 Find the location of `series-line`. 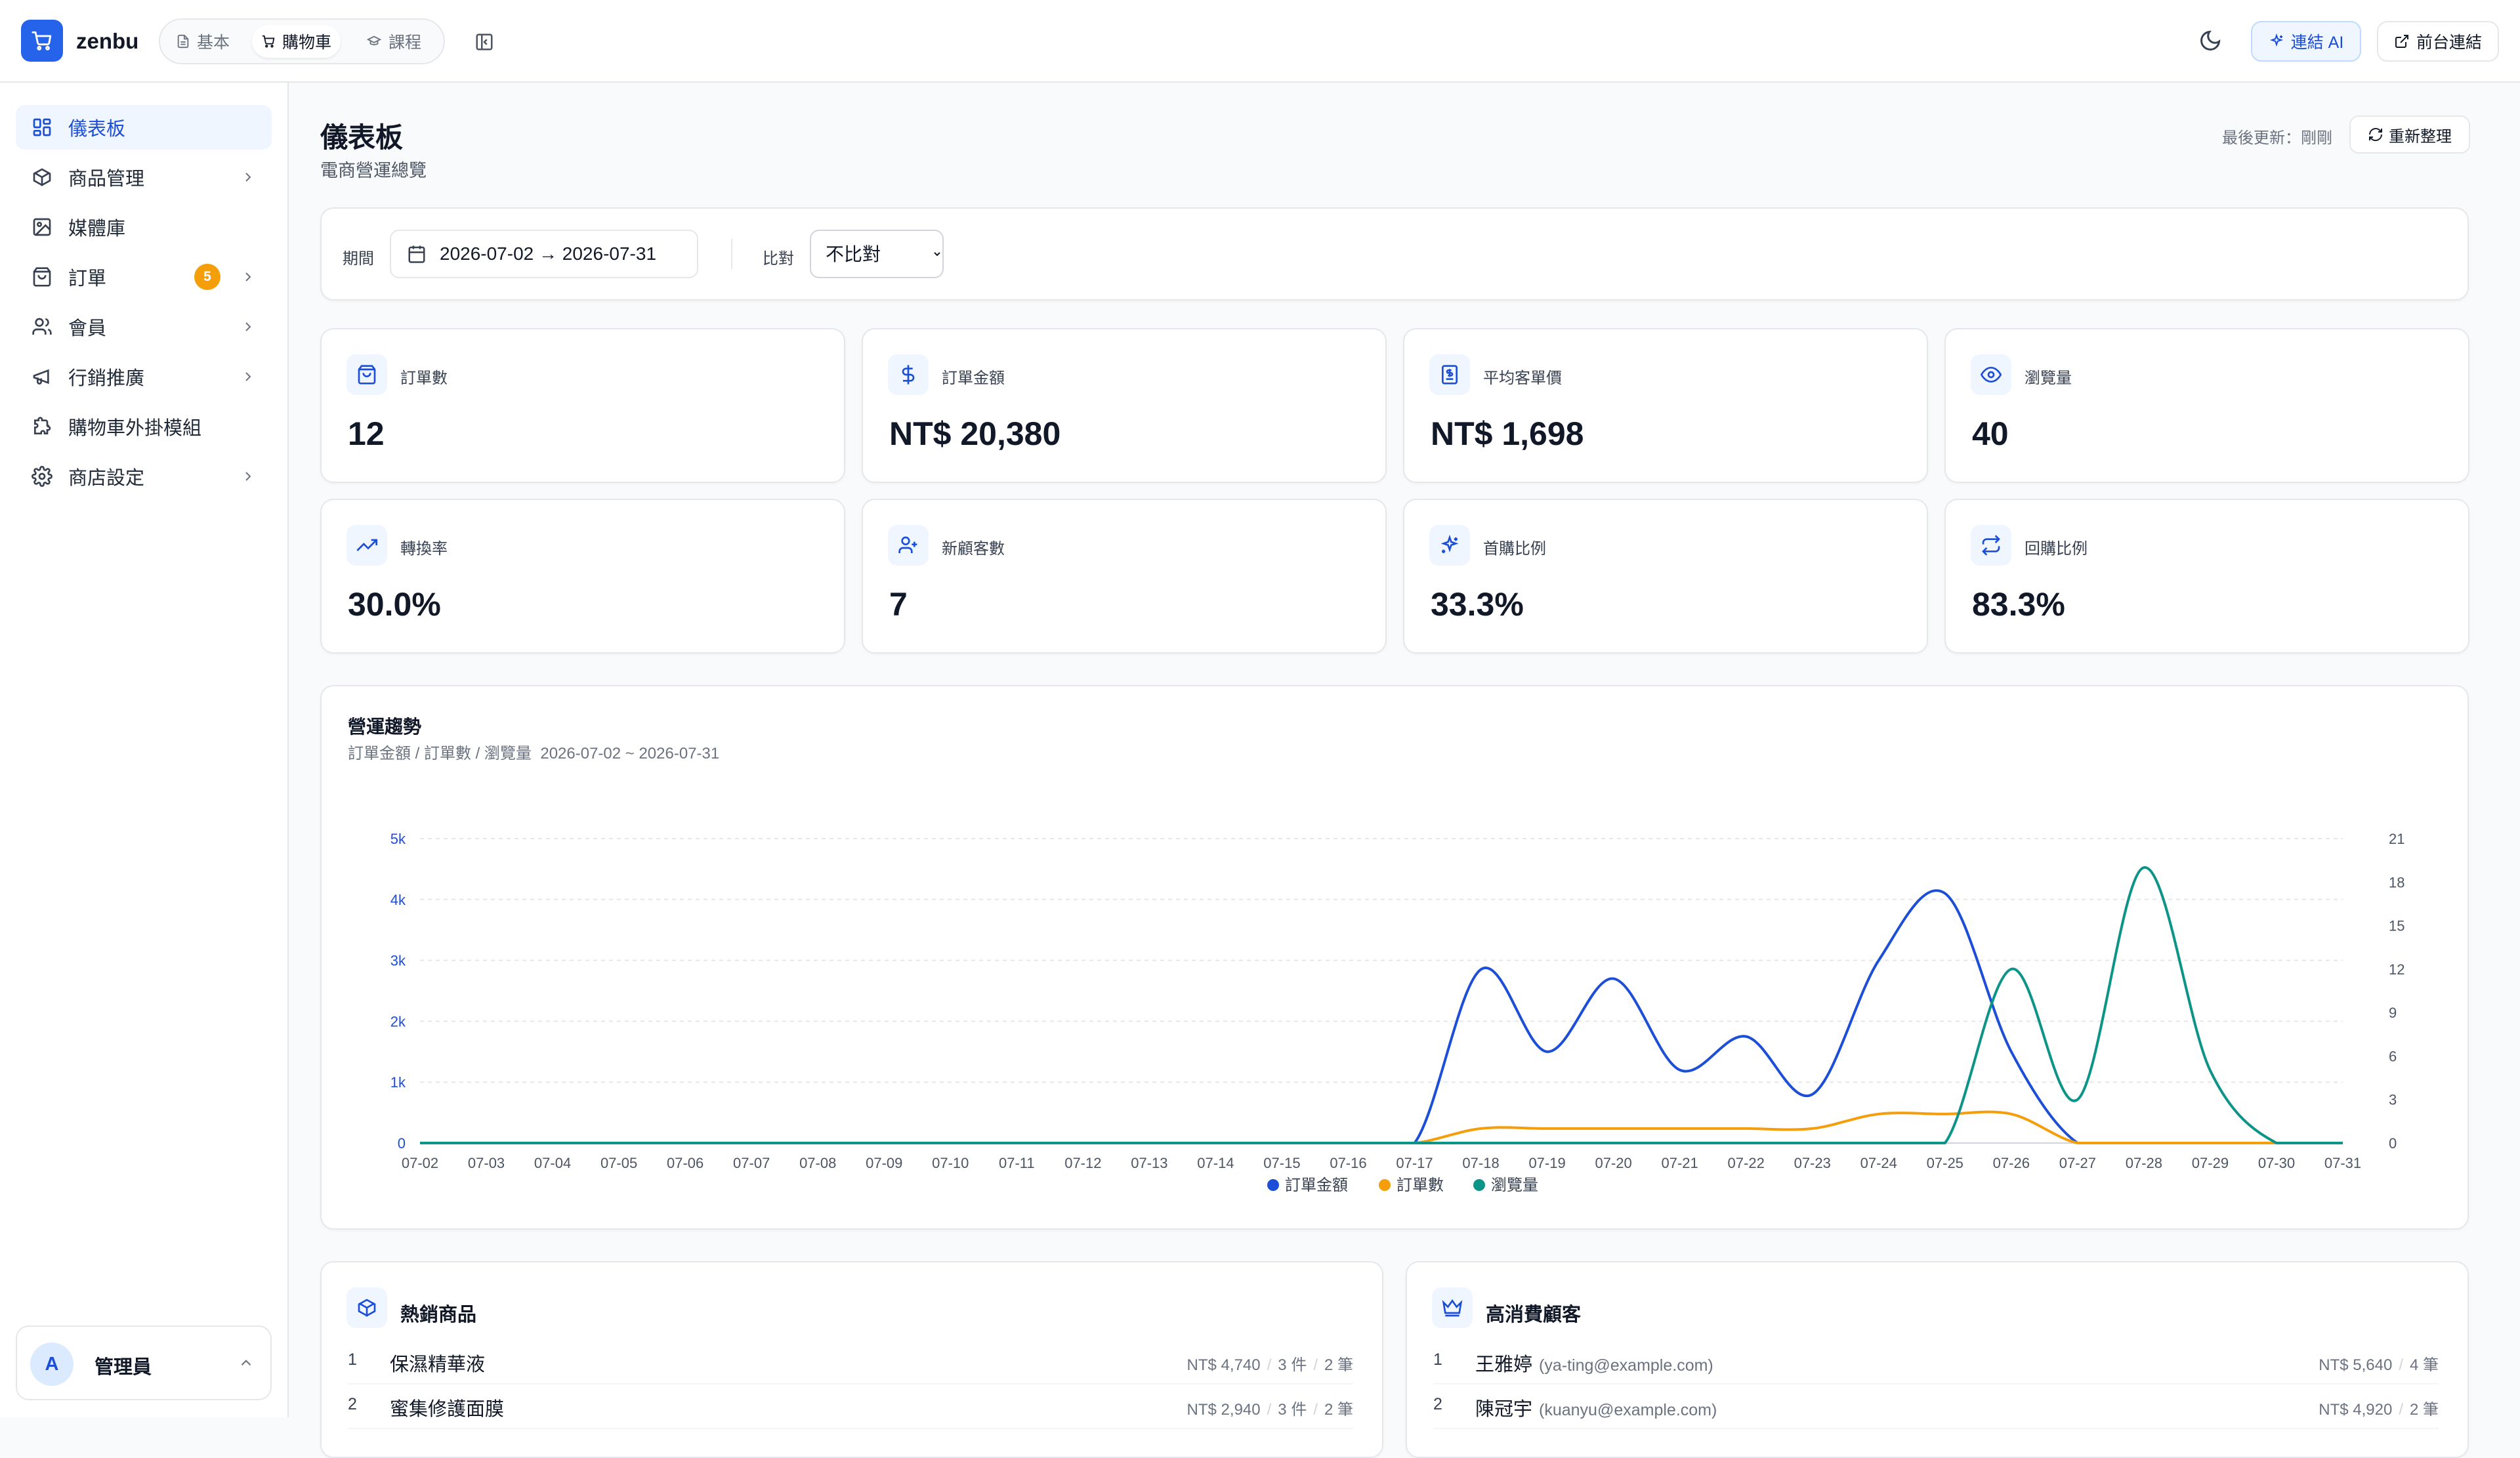

series-line is located at coordinates (1381, 1127).